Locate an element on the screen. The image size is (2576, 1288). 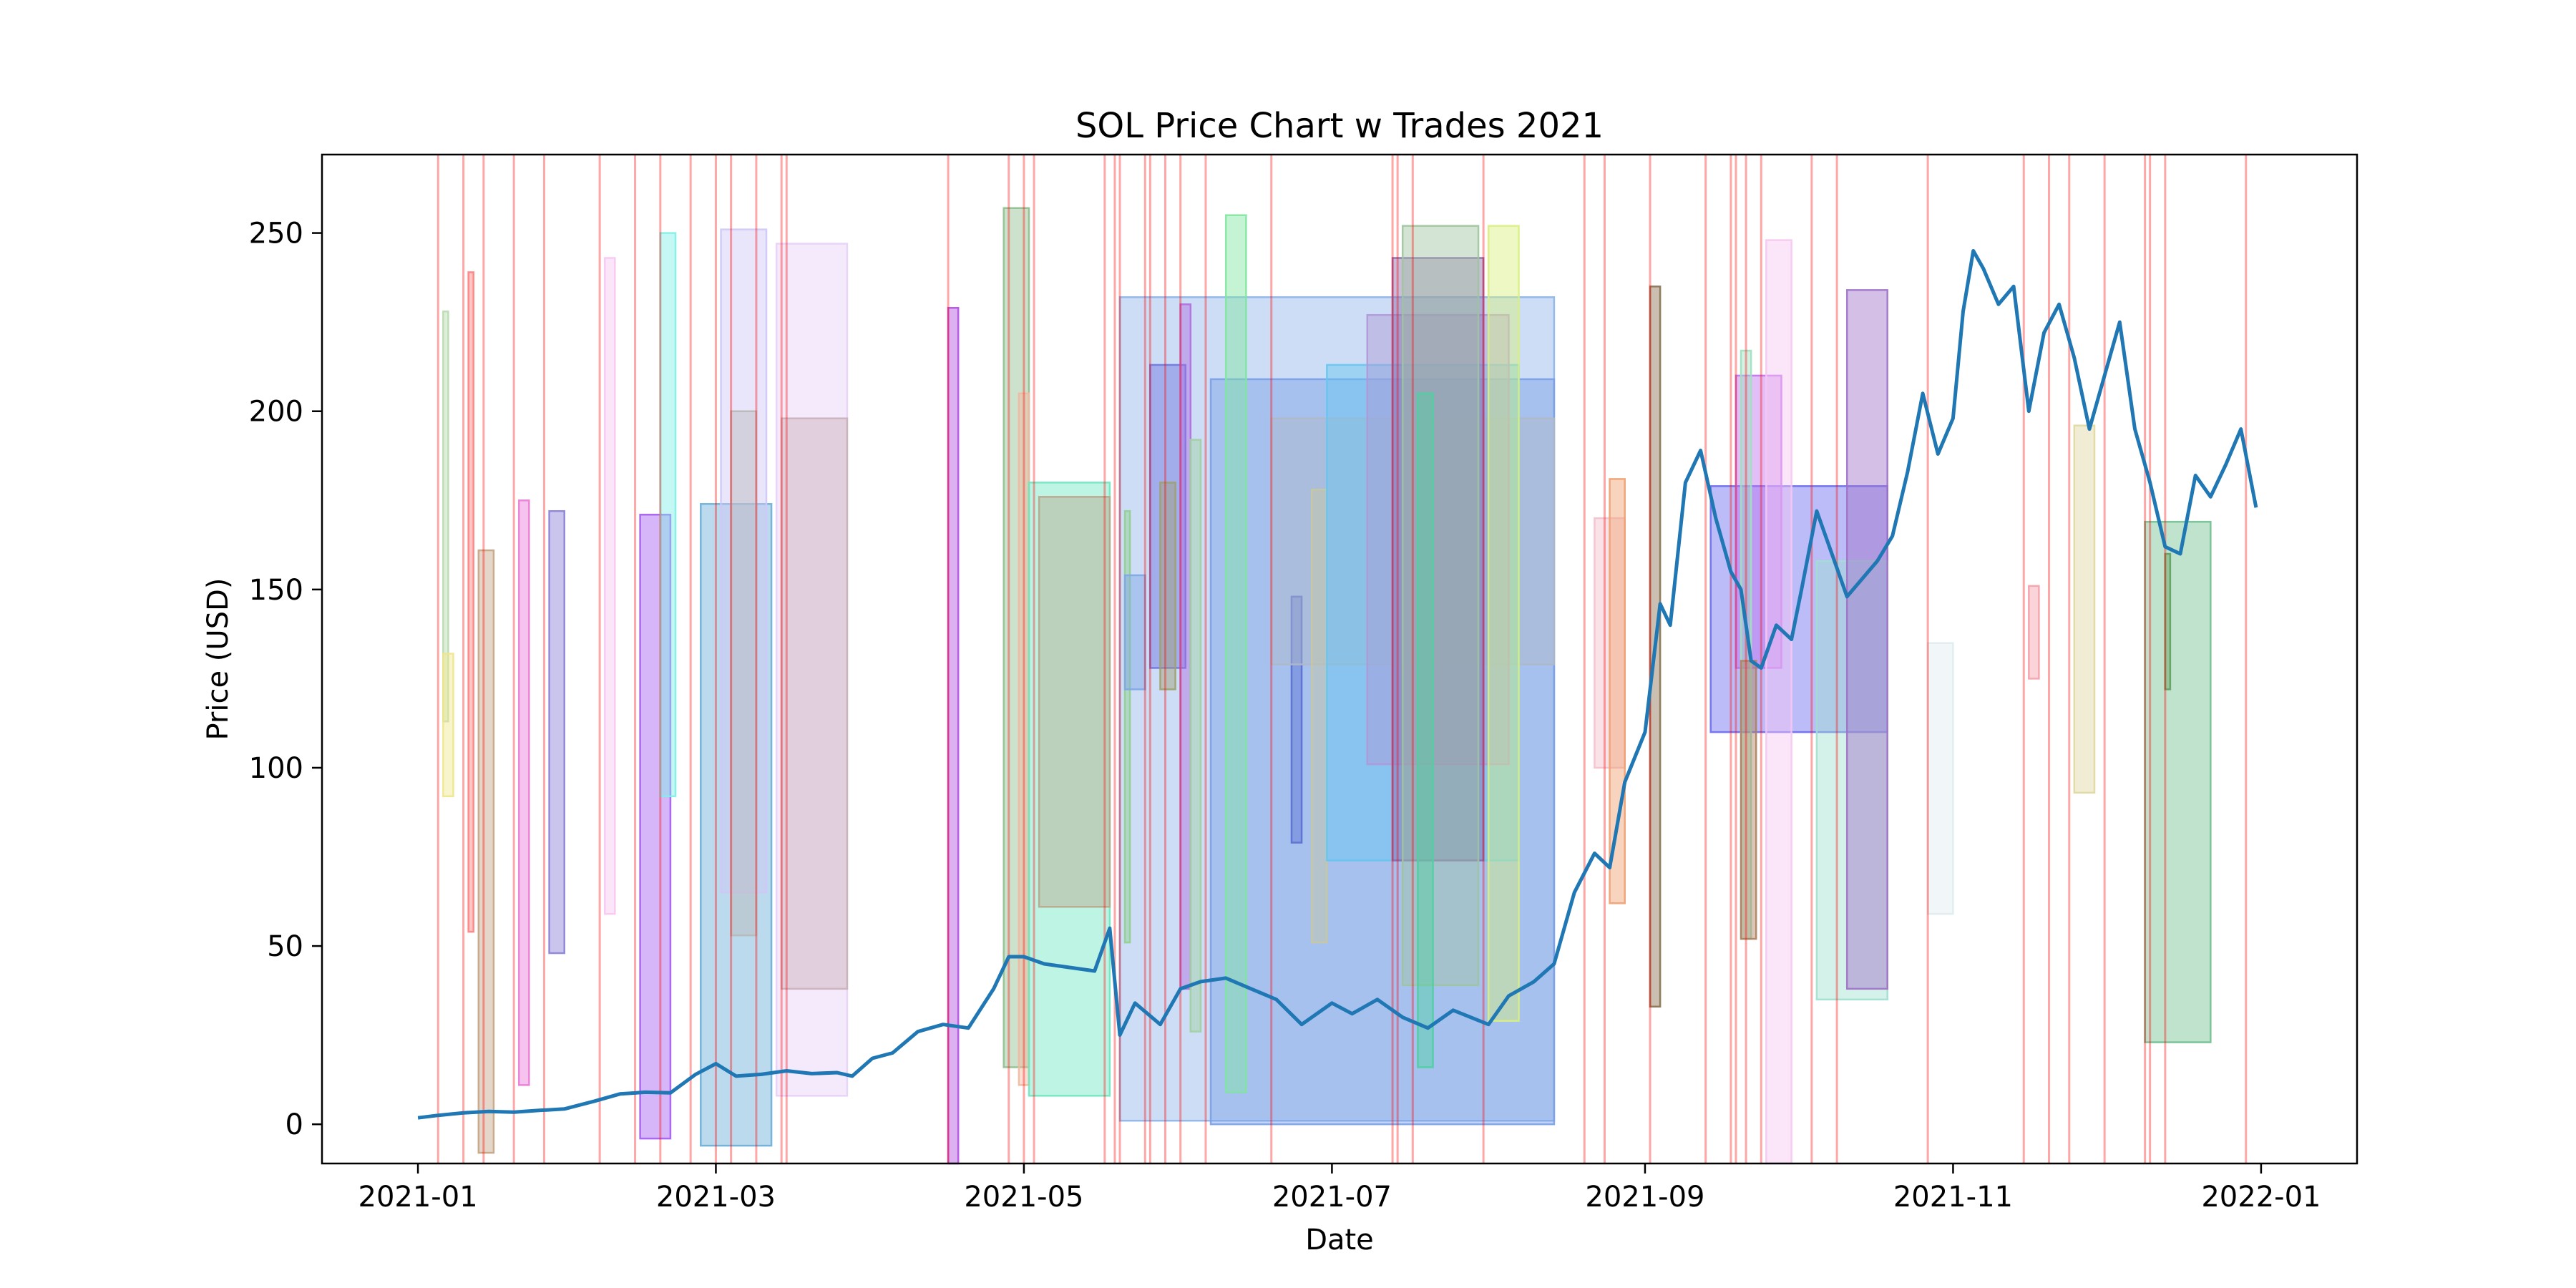
y-tick-label-3: 150 is located at coordinates (276, 590).